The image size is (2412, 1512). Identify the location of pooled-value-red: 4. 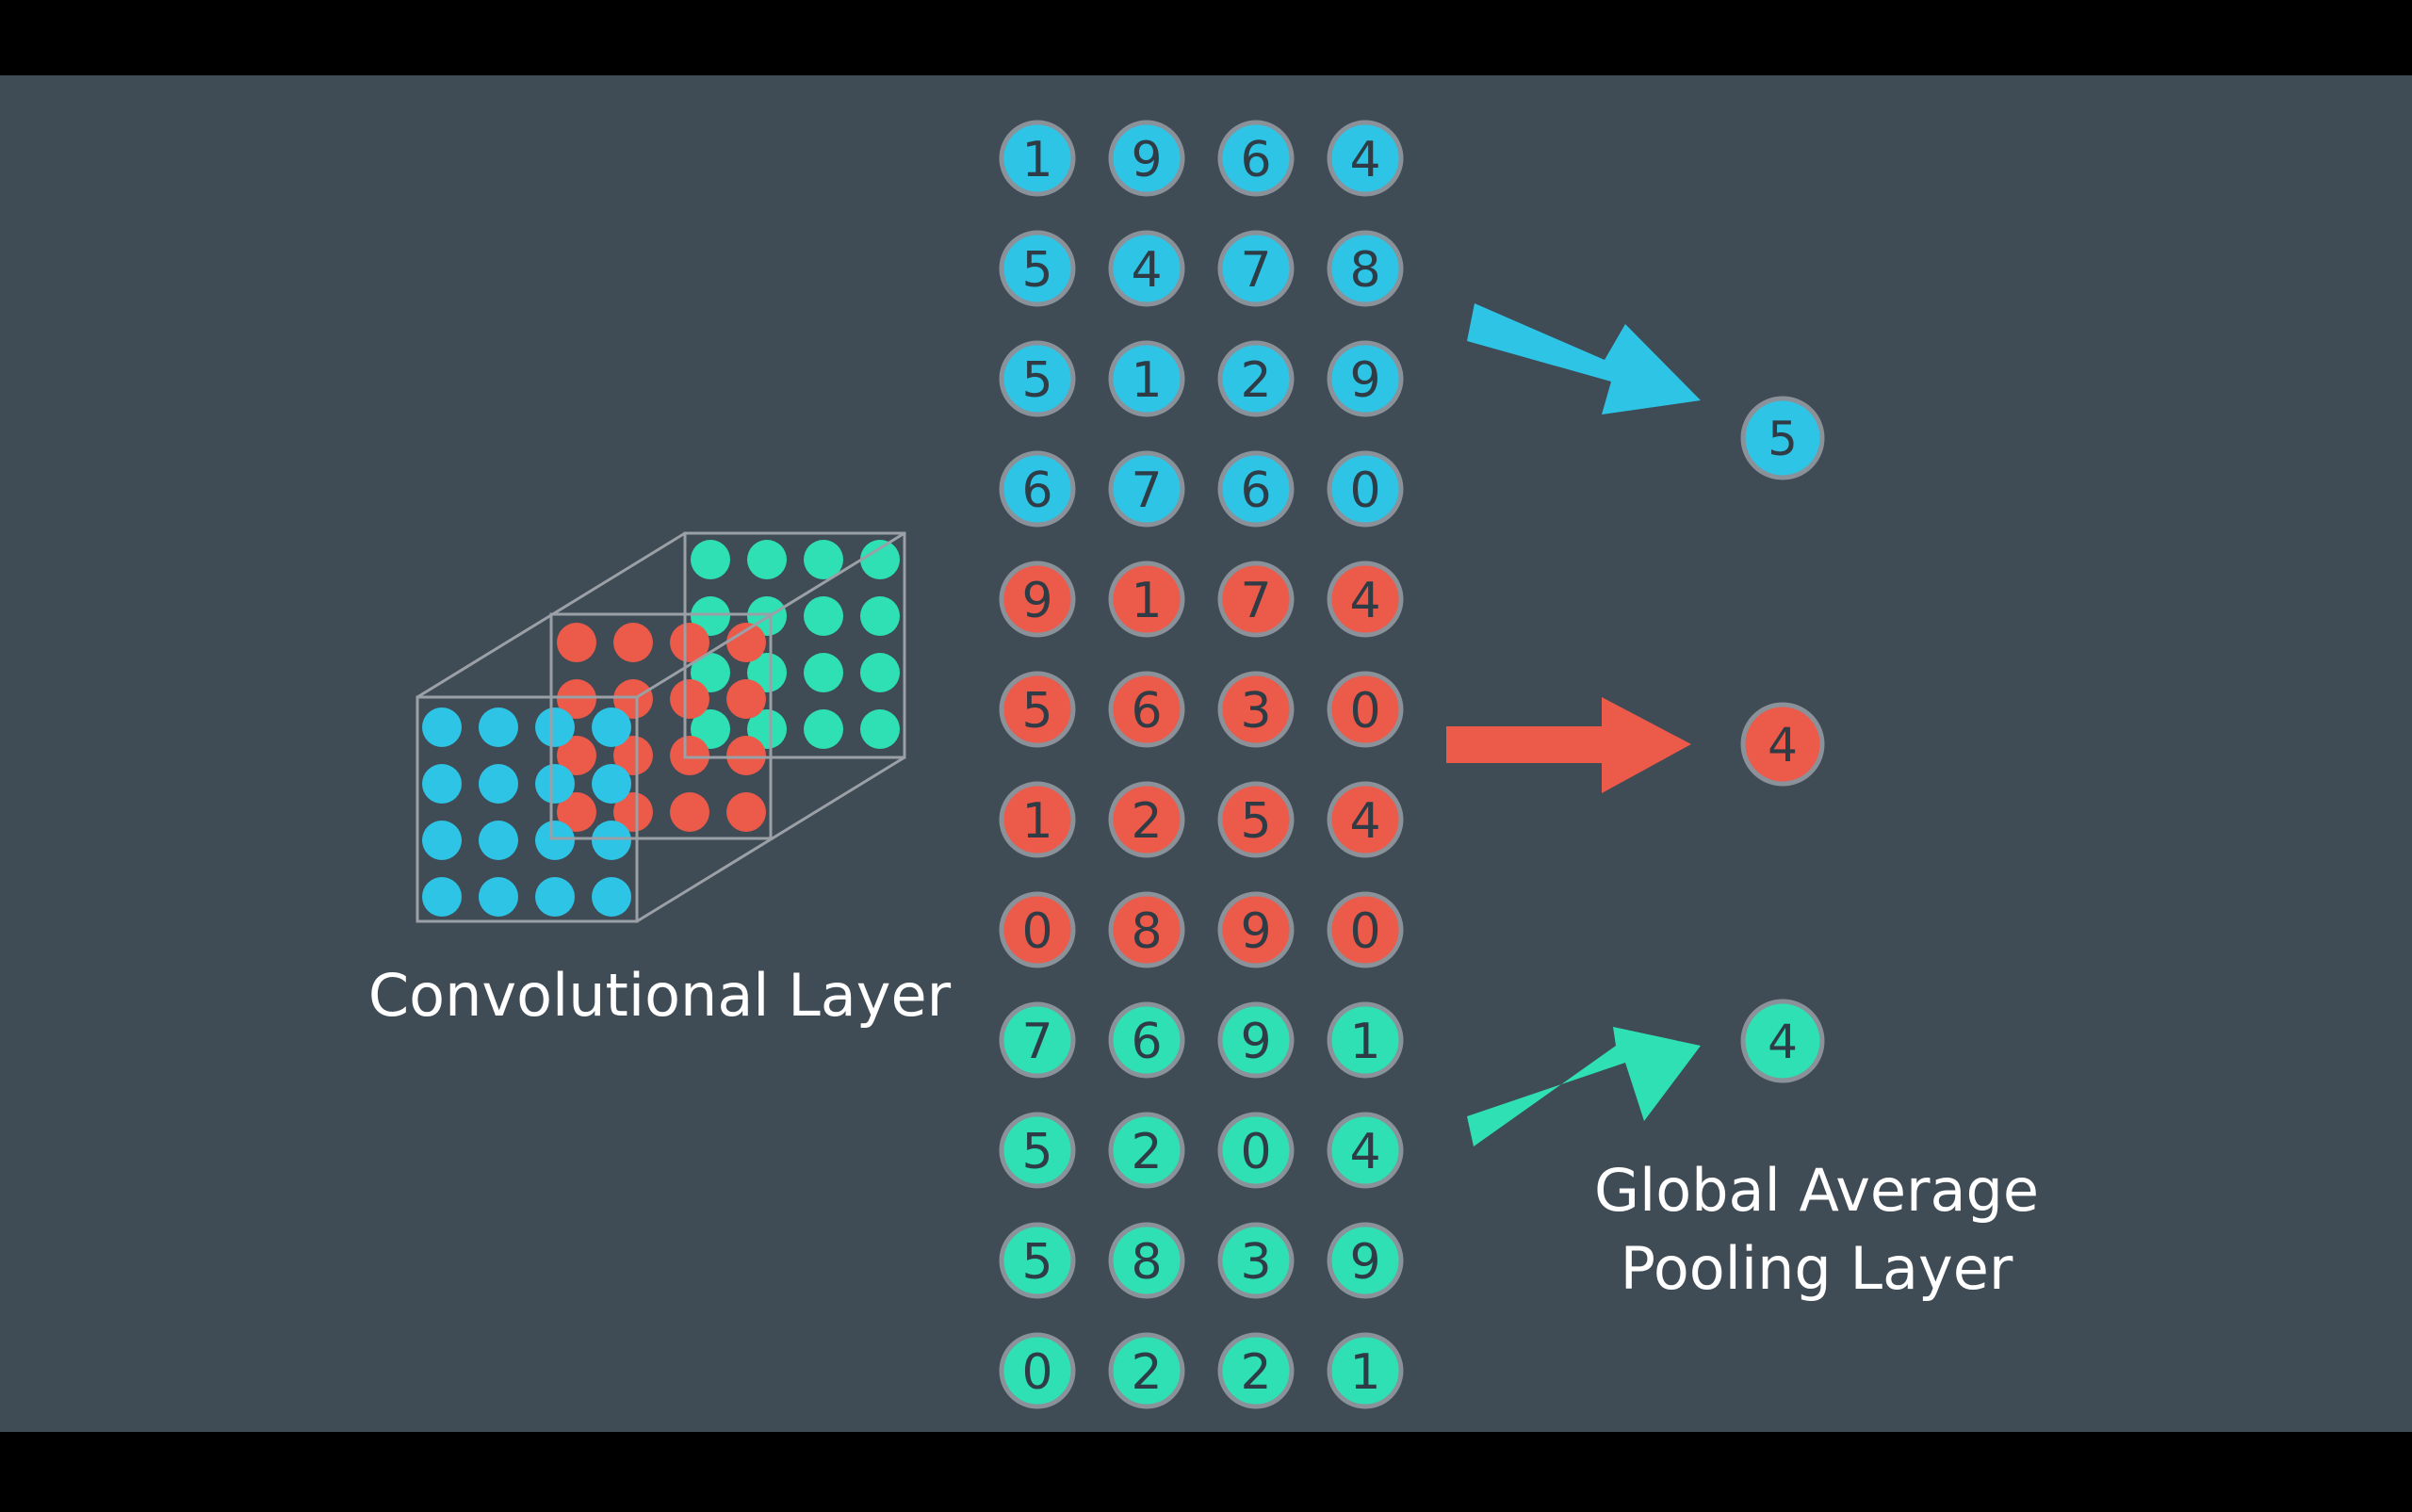
(1782, 744).